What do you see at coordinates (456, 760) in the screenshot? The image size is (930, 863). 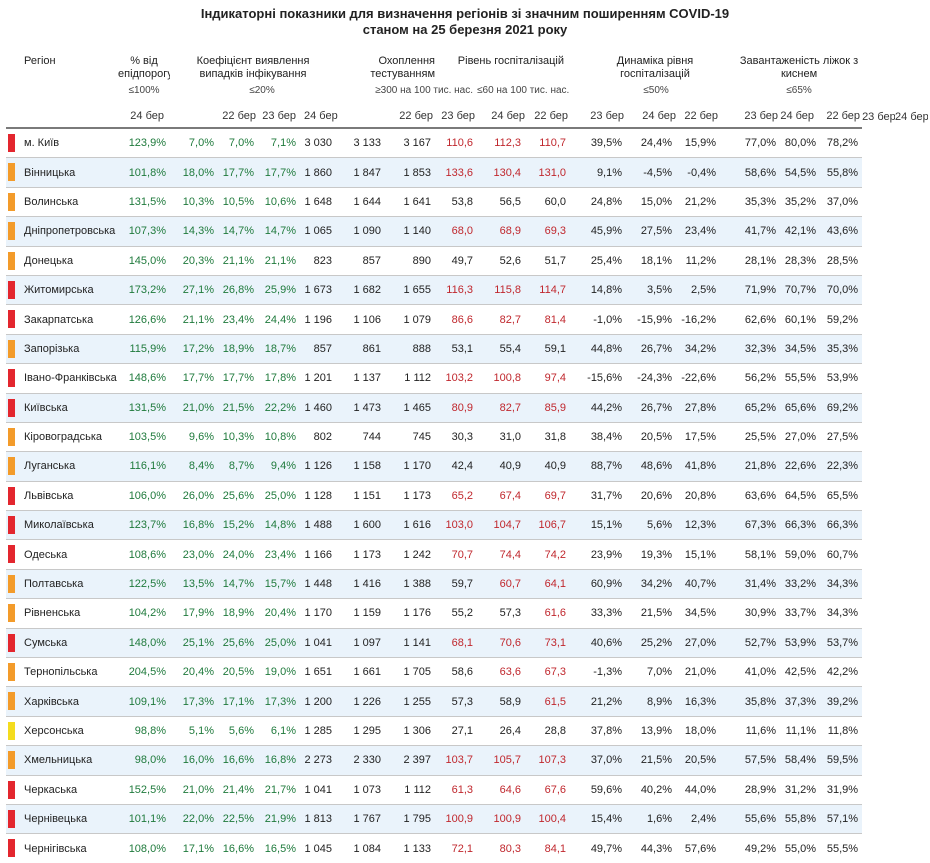 I see `cell-hosp-22: 103,7` at bounding box center [456, 760].